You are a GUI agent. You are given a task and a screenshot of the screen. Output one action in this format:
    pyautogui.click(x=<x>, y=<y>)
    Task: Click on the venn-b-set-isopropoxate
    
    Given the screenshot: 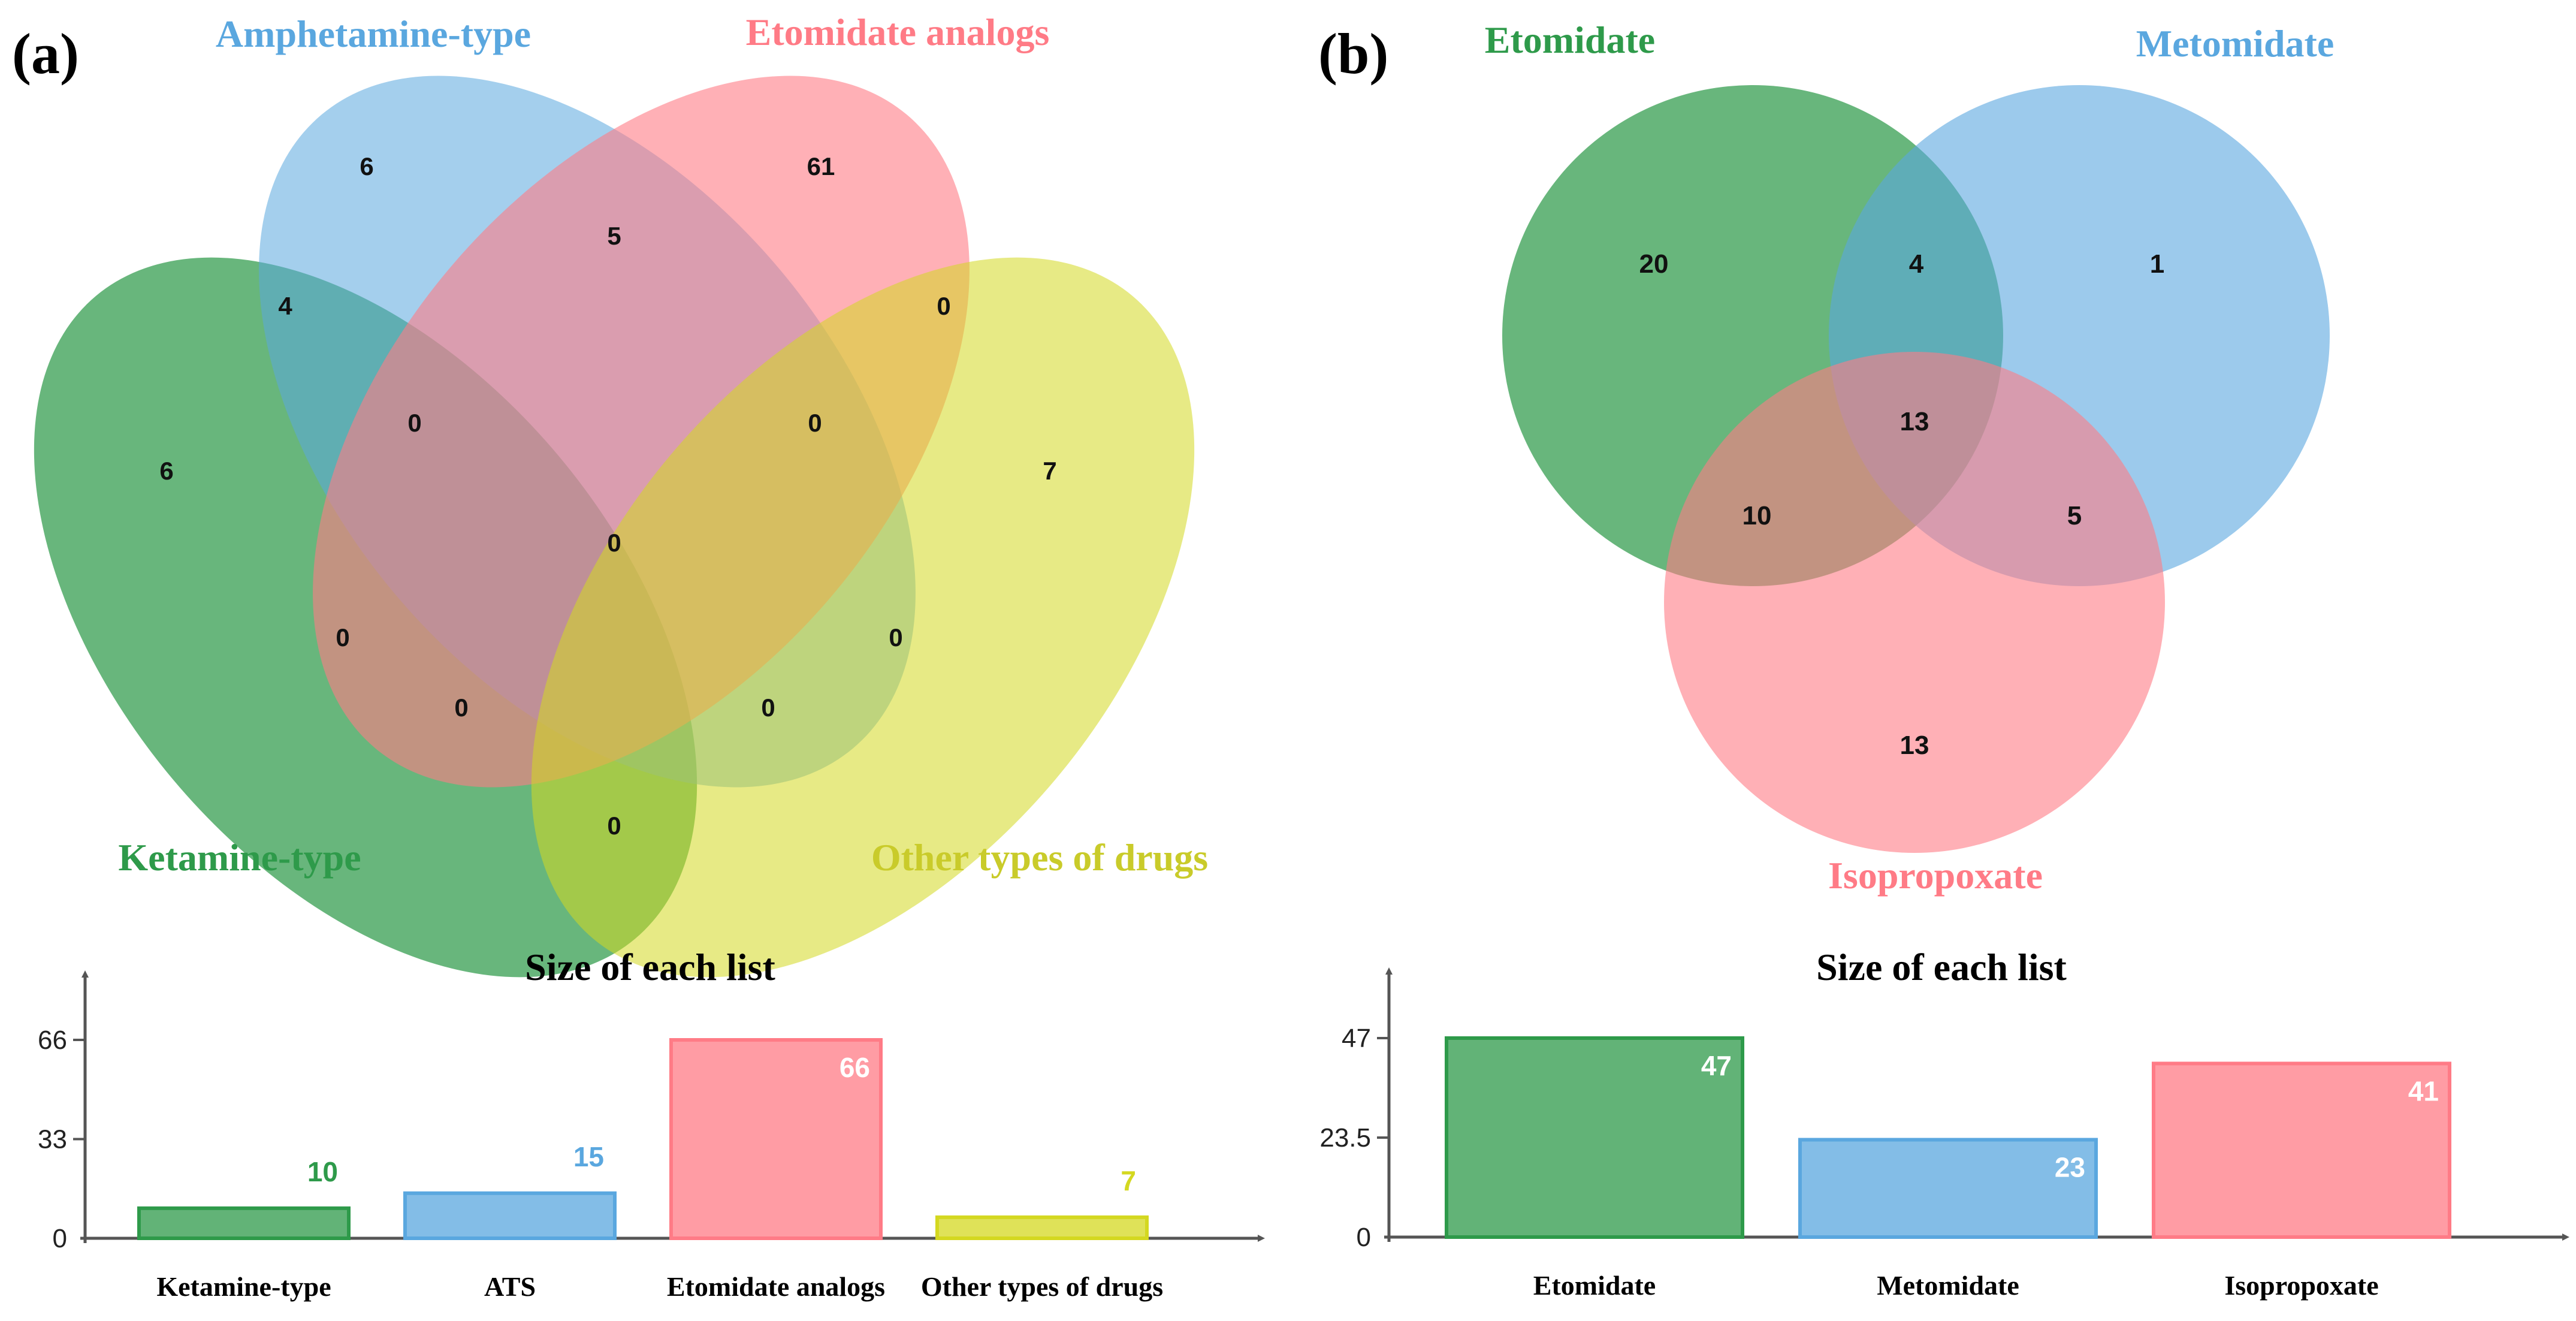 What is the action you would take?
    pyautogui.click(x=1915, y=602)
    